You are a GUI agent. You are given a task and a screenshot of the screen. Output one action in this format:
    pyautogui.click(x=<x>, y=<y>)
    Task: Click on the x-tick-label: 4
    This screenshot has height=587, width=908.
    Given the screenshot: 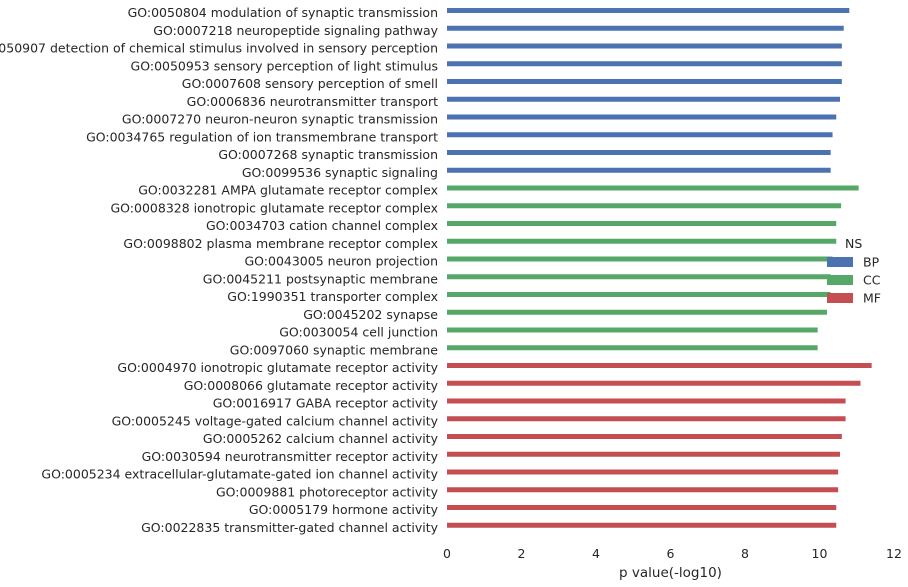 What is the action you would take?
    pyautogui.click(x=596, y=553)
    